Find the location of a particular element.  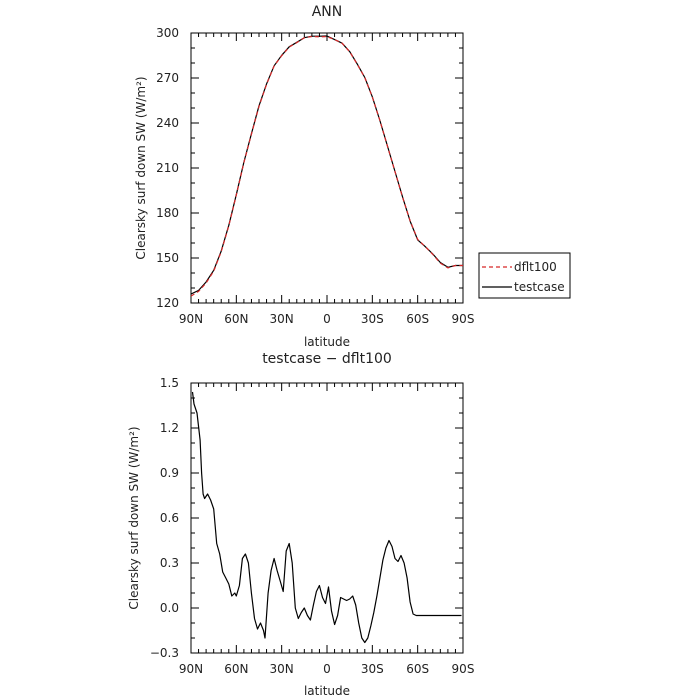

series-line-testcase is located at coordinates (326, 165).